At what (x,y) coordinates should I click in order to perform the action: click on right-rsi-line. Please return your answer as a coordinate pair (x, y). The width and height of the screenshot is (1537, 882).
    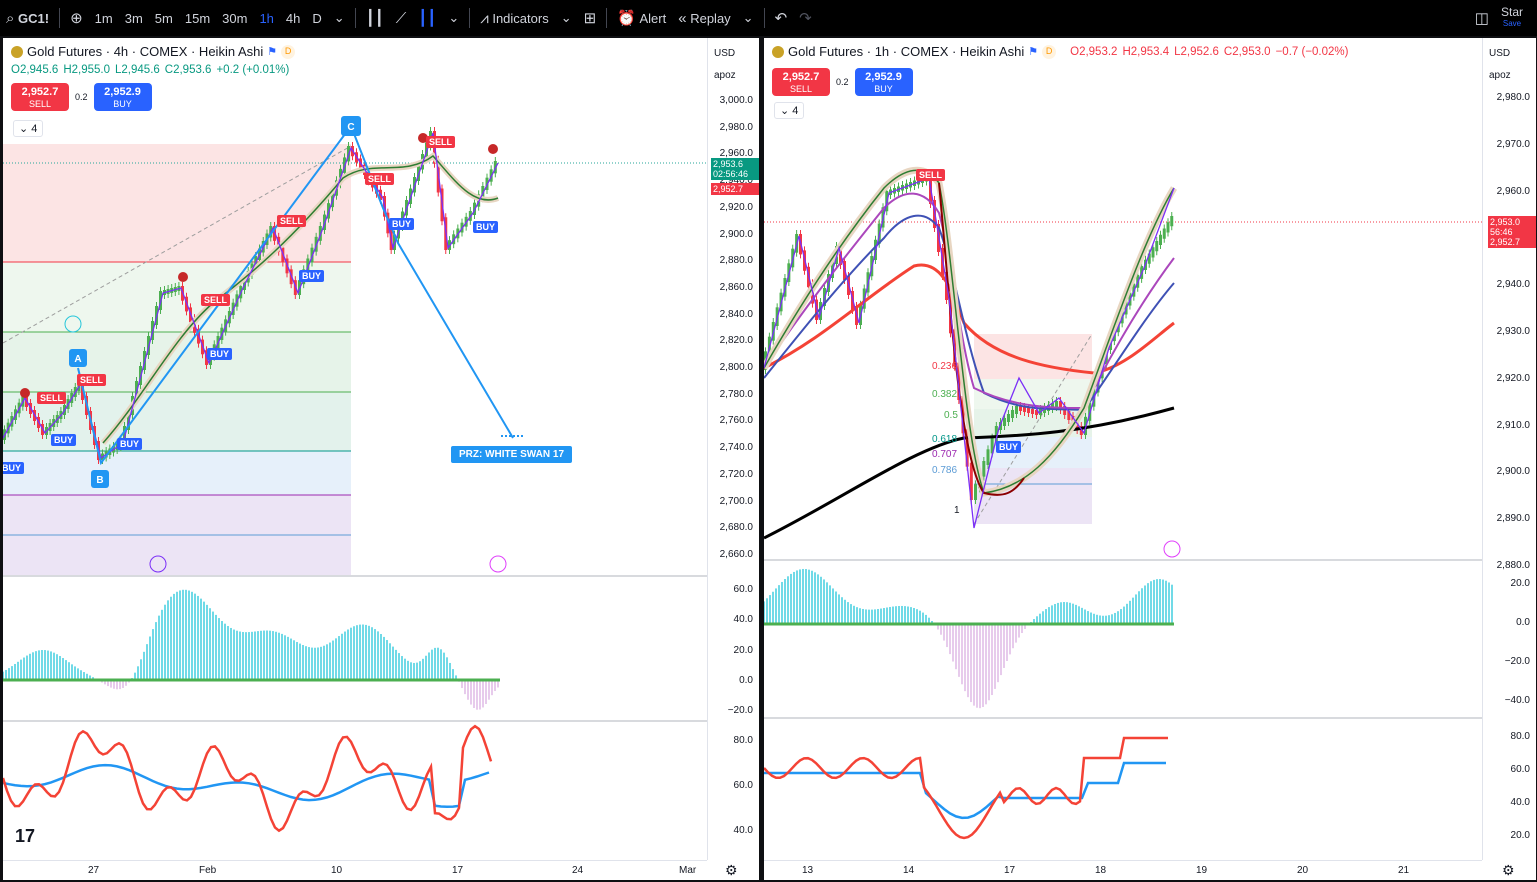
    Looking at the image, I should click on (966, 788).